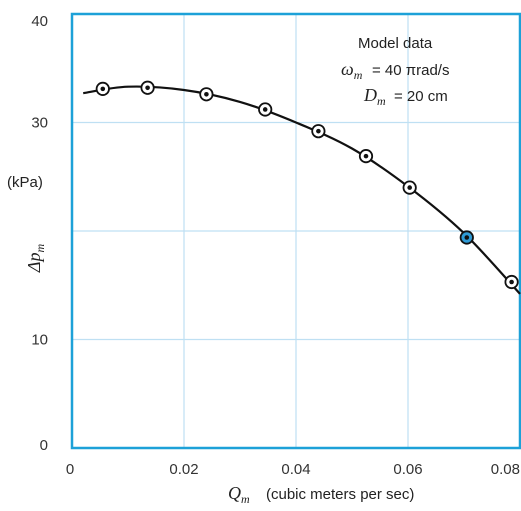  Describe the element at coordinates (370, 95) in the screenshot. I see `annotation-diameter-symbol: D` at that location.